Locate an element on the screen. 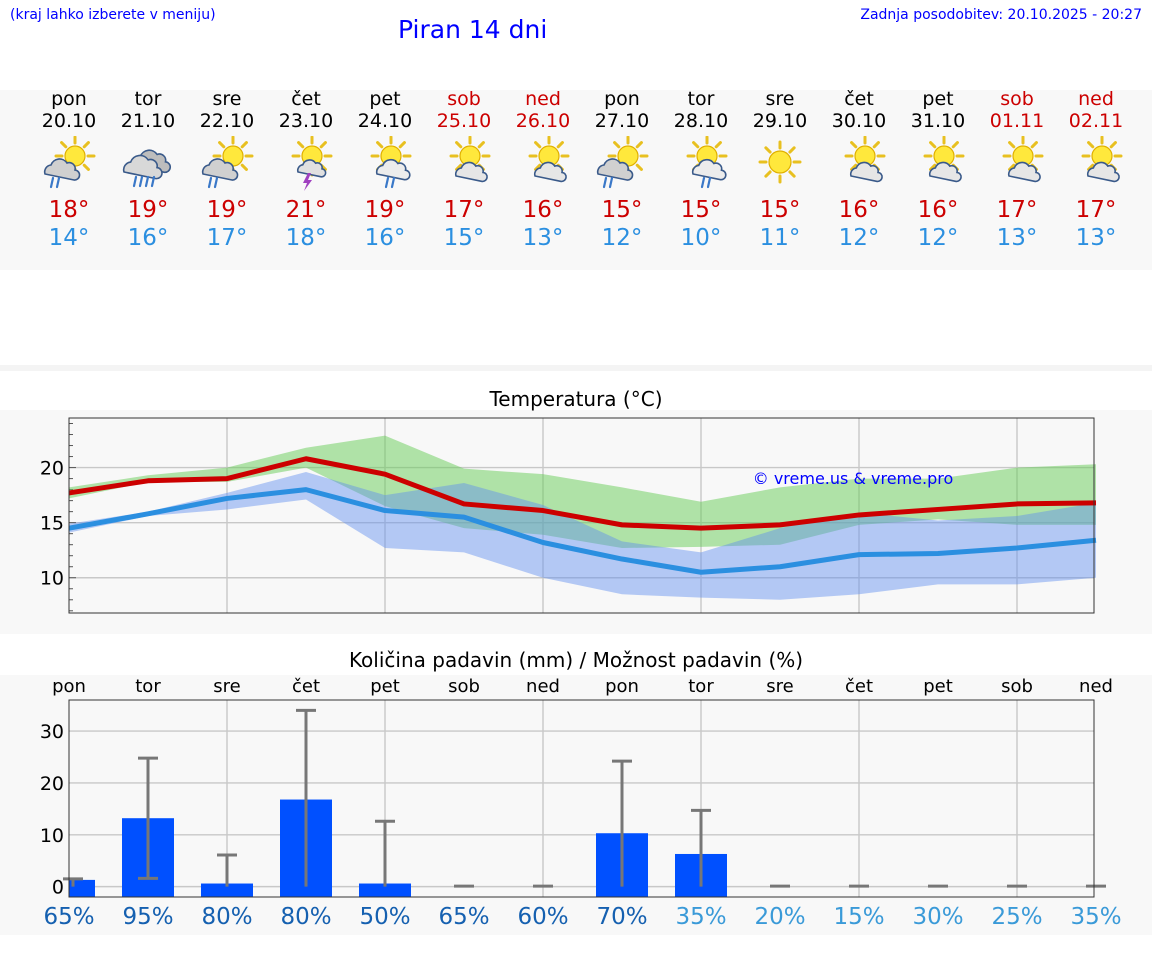  day-date: 24.10 is located at coordinates (385, 121).